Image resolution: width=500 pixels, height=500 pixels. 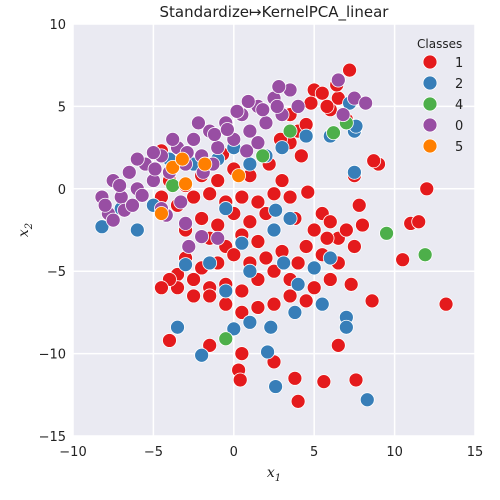 What do you see at coordinates (57, 25) in the screenshot?
I see `y-tick-label: 10` at bounding box center [57, 25].